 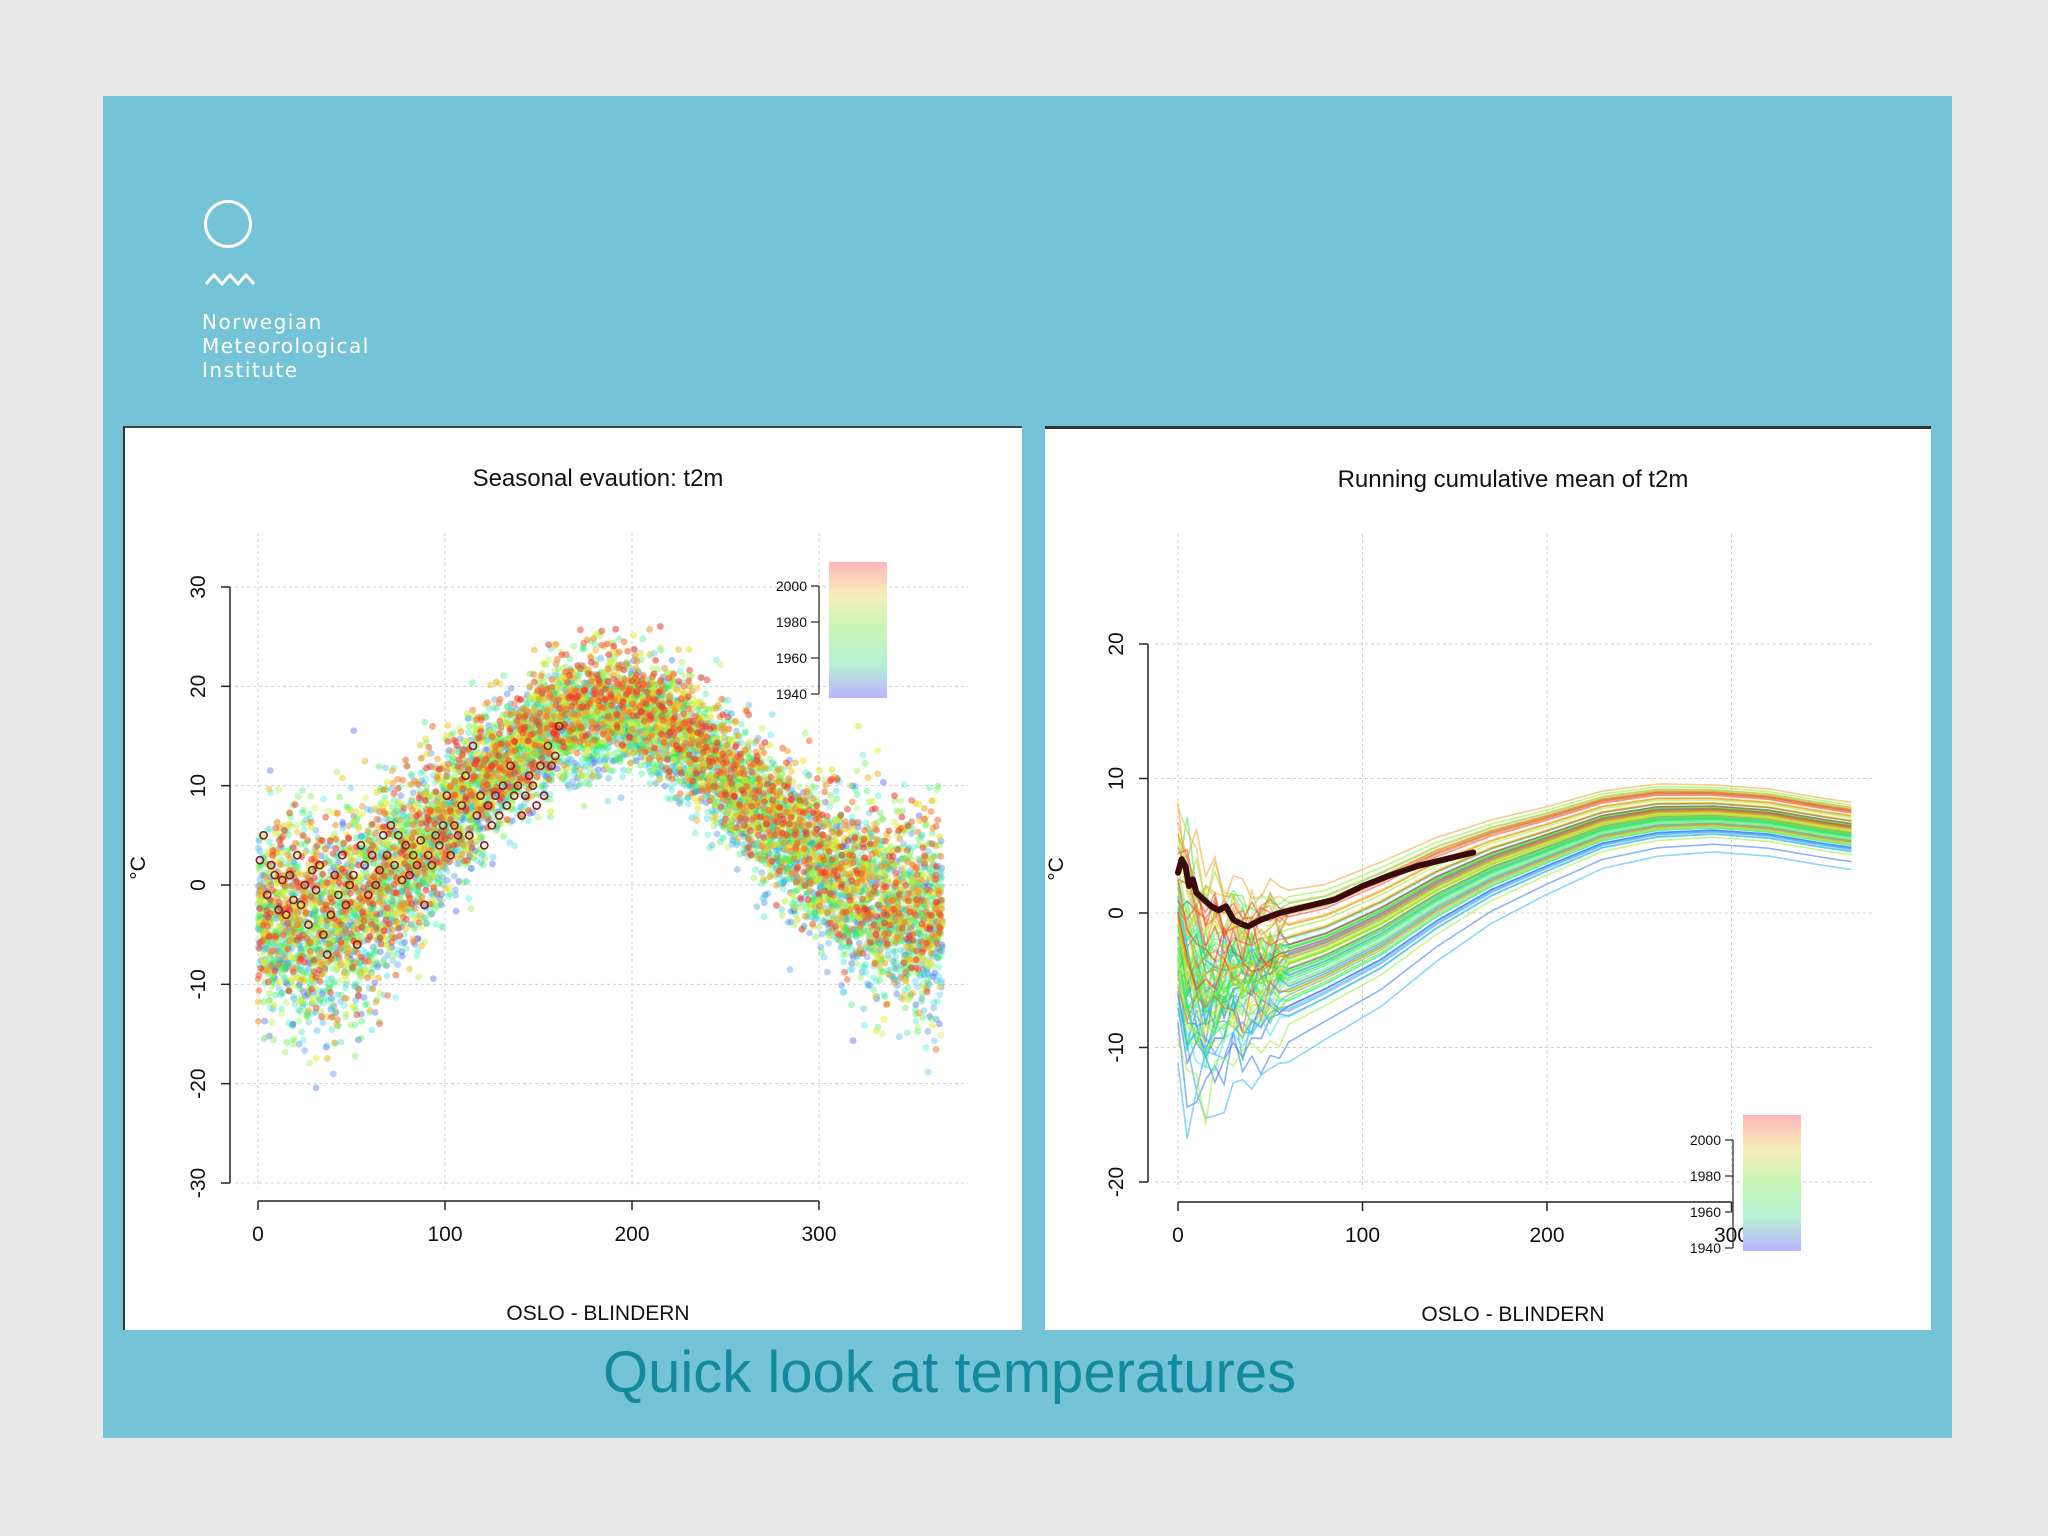 What do you see at coordinates (228, 224) in the screenshot?
I see `logo-circle-icon` at bounding box center [228, 224].